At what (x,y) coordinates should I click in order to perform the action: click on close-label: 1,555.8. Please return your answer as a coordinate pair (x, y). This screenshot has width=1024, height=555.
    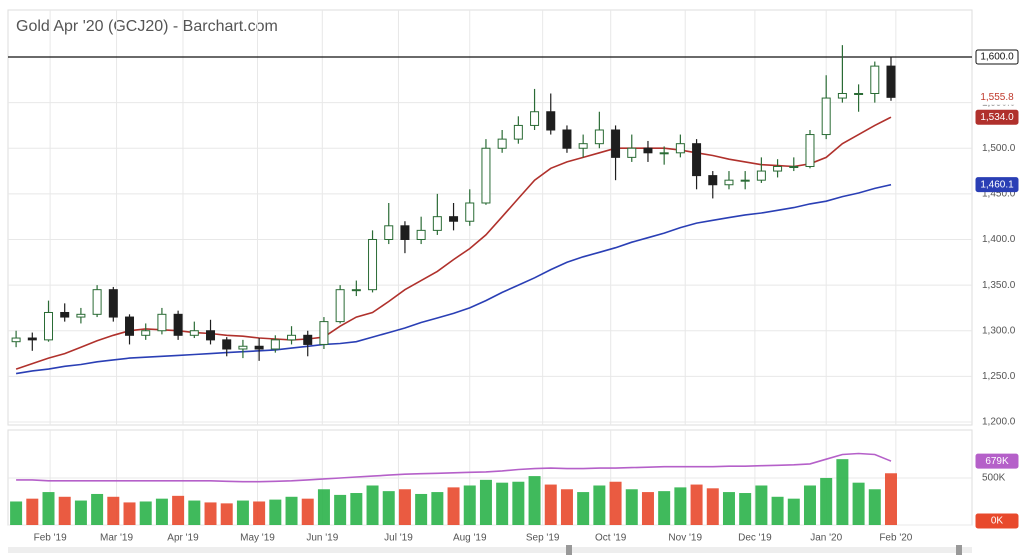
    Looking at the image, I should click on (997, 97).